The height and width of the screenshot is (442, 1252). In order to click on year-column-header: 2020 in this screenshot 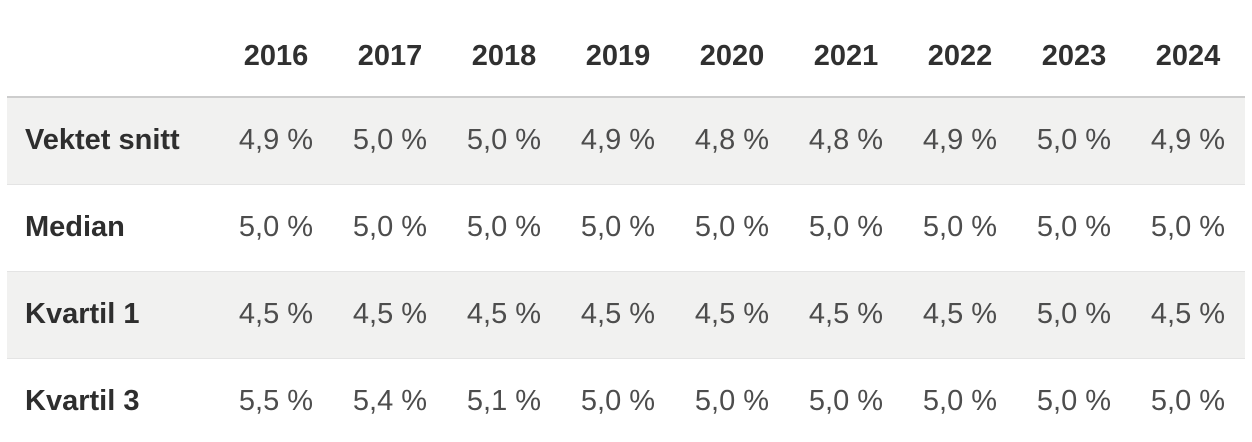, I will do `click(732, 49)`.